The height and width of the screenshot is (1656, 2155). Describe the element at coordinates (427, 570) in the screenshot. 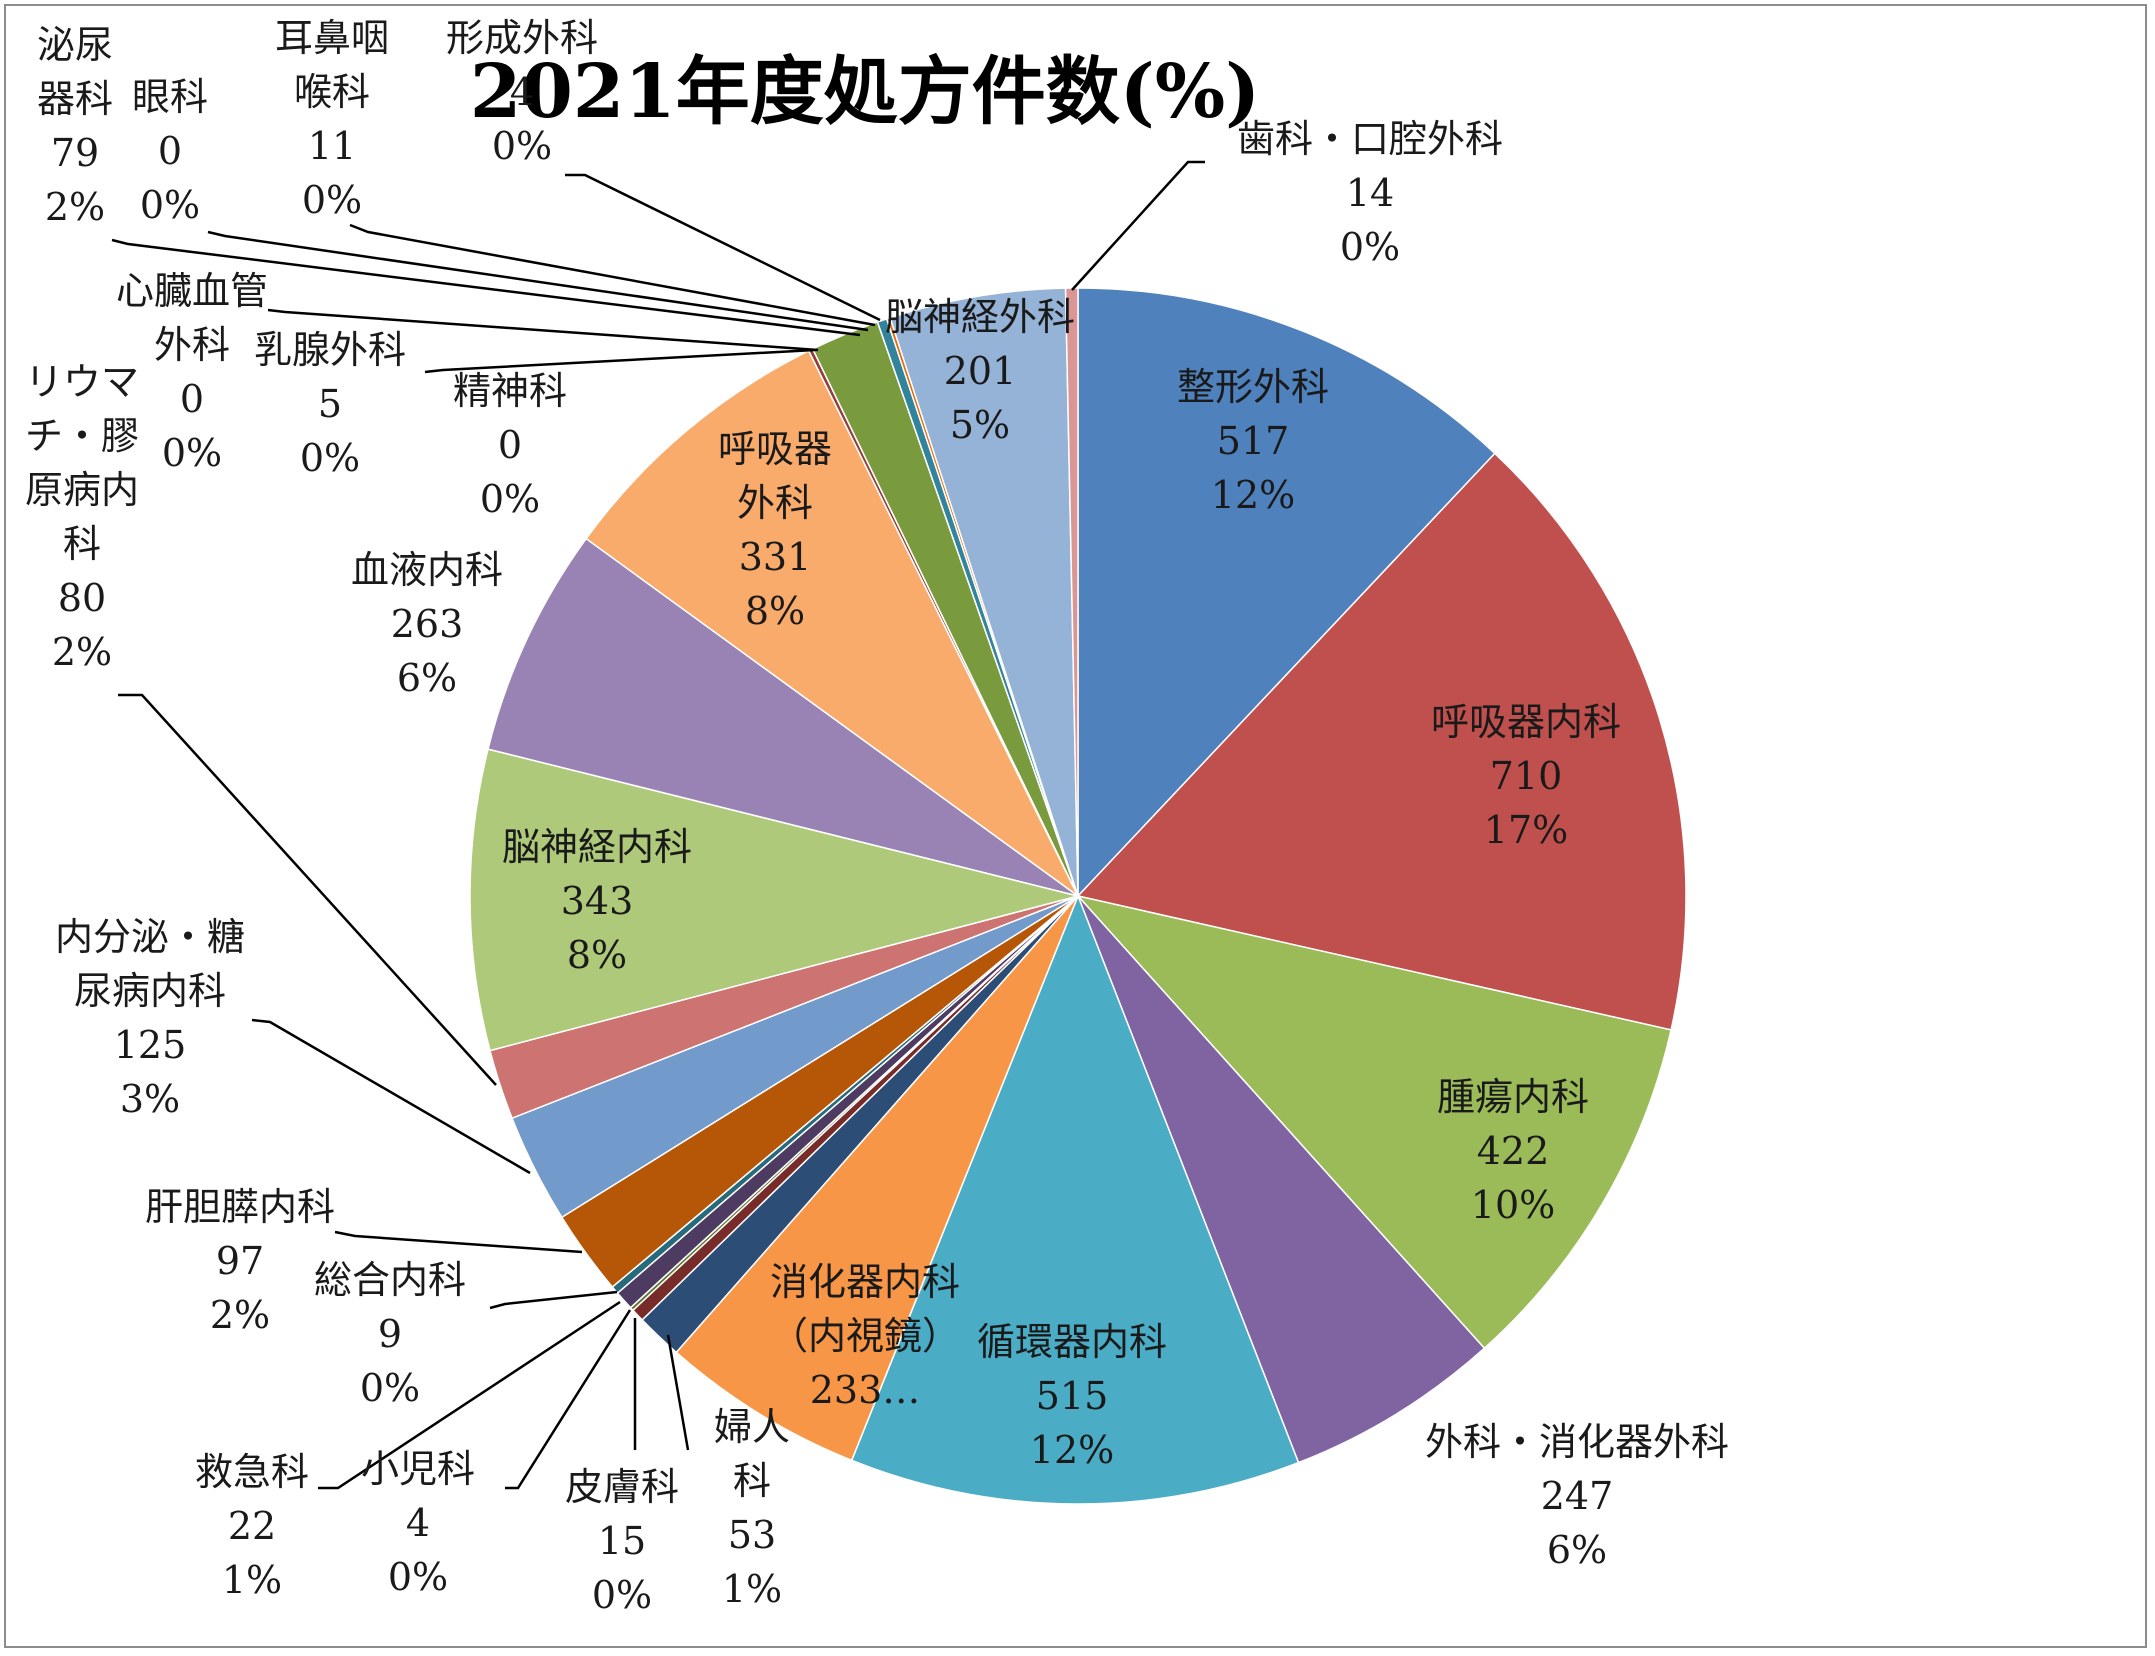

I see `data-label-ketsueki-line-0: 血液内科` at that location.